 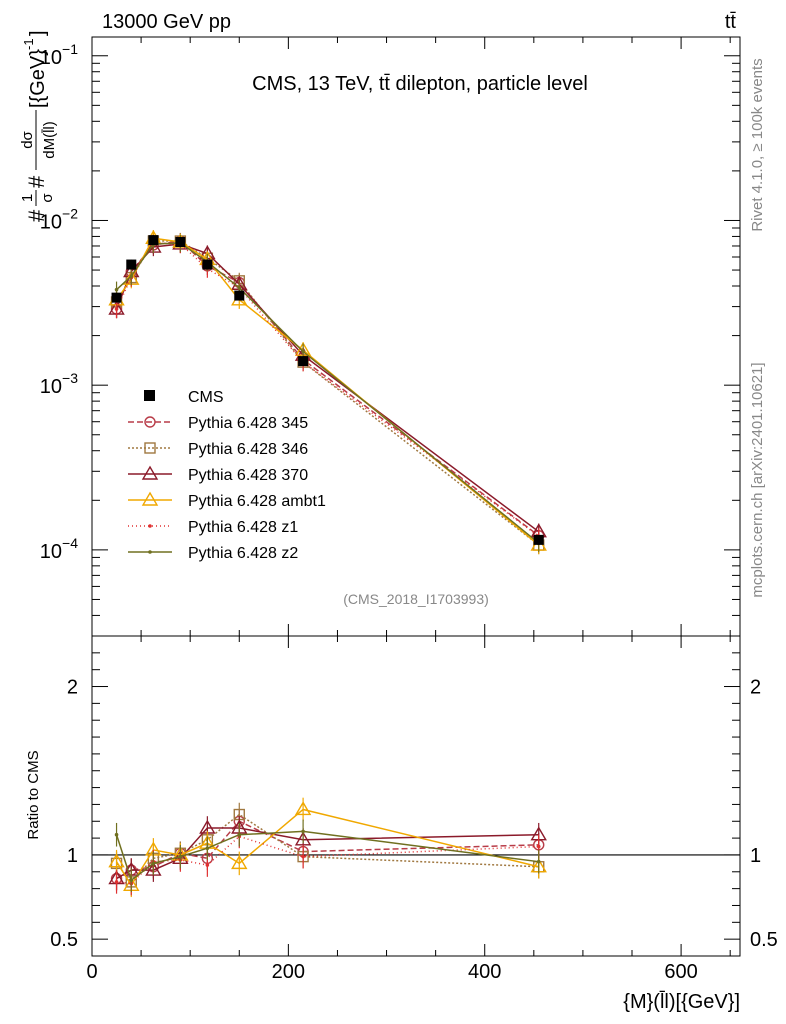 I want to click on beam-label: 13000 GeV pp, so click(x=166, y=22).